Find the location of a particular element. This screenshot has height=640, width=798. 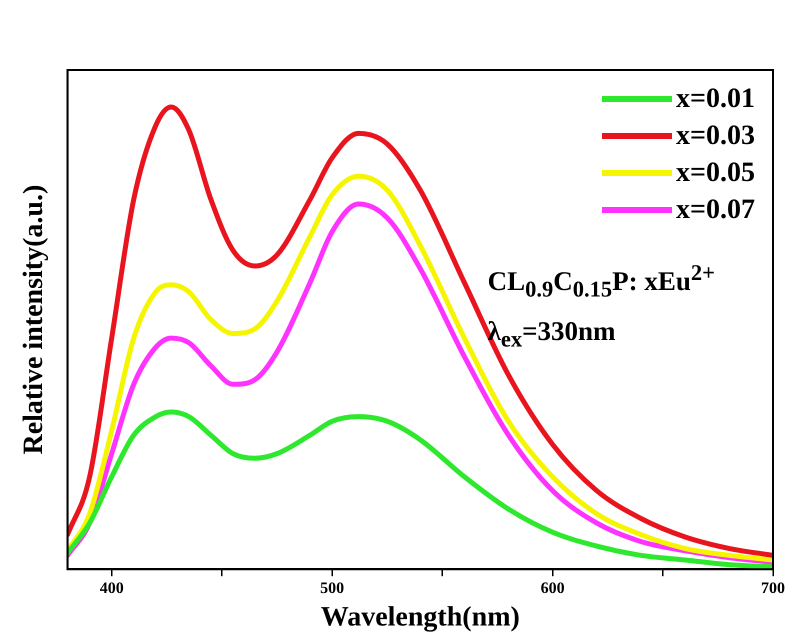

legend-label: x=0.03 is located at coordinates (715, 136).